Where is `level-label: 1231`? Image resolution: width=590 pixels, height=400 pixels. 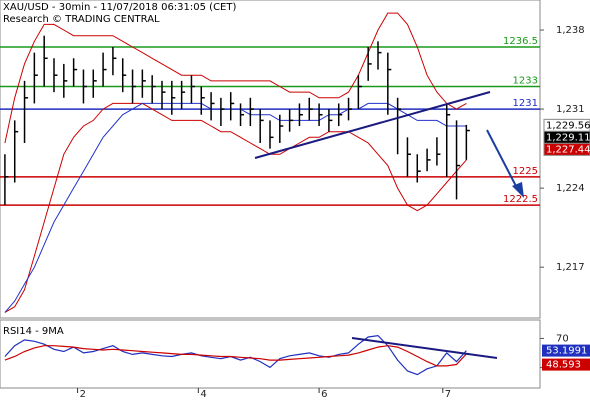
level-label: 1231 is located at coordinates (525, 103).